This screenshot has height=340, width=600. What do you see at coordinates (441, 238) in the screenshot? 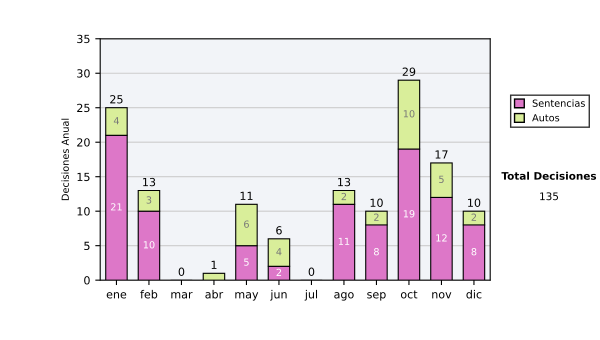
I see `data-label: 12` at bounding box center [441, 238].